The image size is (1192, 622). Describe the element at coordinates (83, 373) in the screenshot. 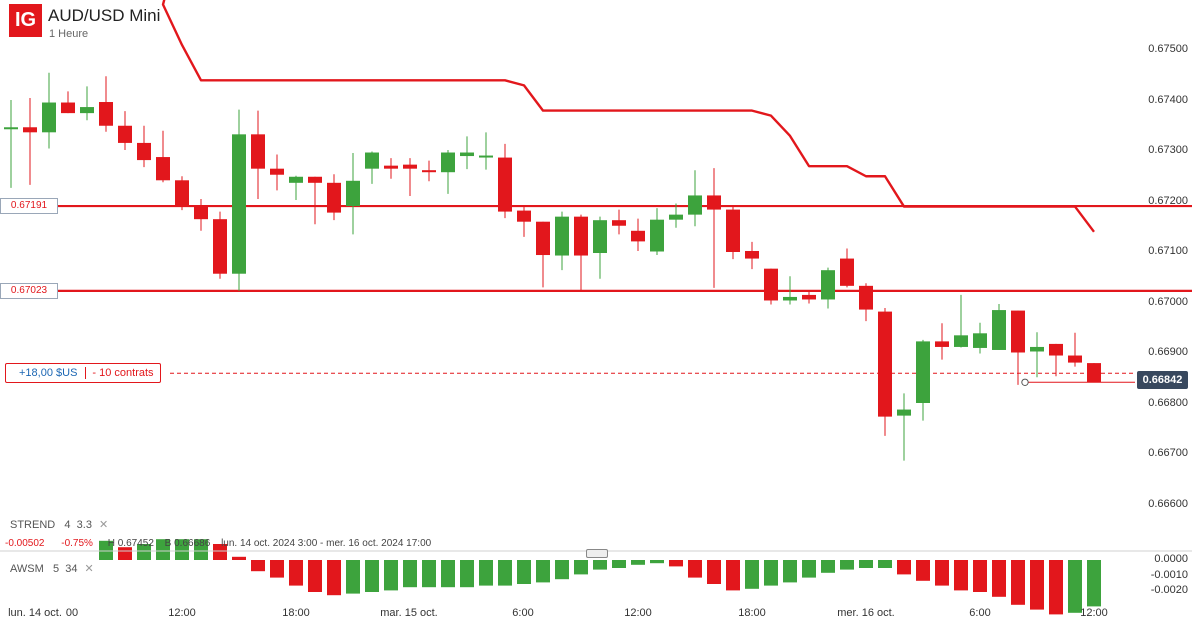

I see `position-badge: +18,00 $US - 10 contrats` at that location.